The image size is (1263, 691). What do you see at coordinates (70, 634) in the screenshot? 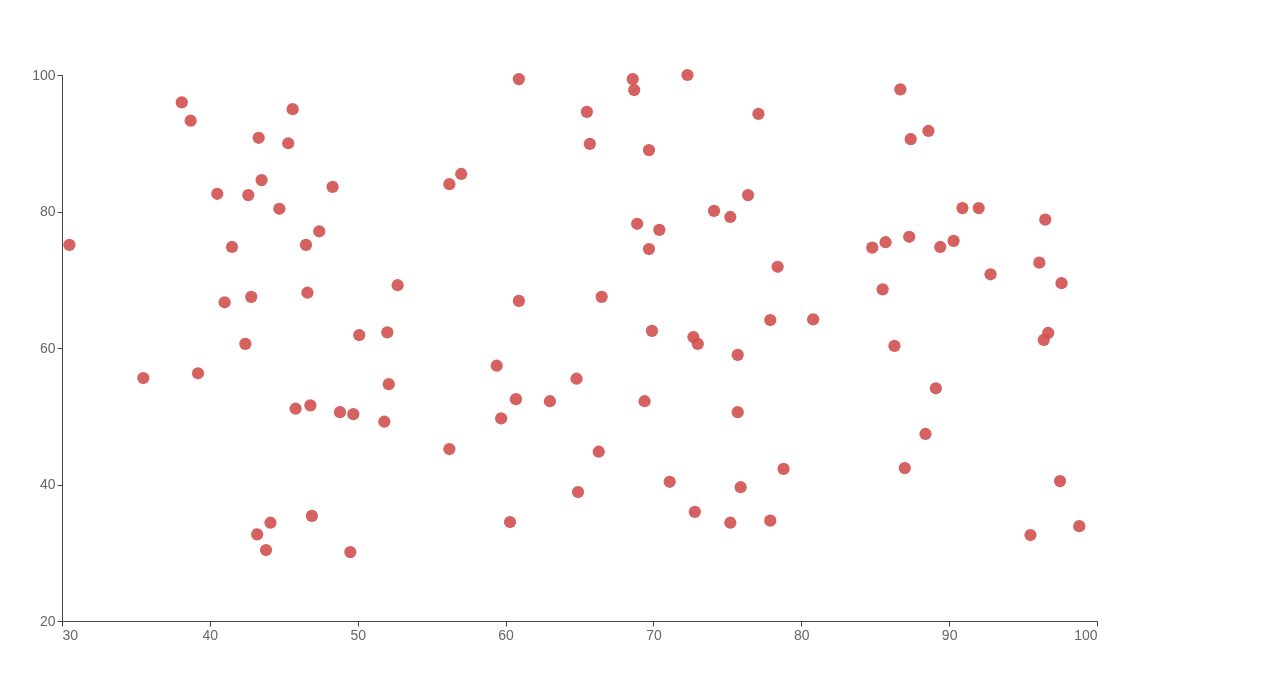
I see `x-tick-label: 30` at bounding box center [70, 634].